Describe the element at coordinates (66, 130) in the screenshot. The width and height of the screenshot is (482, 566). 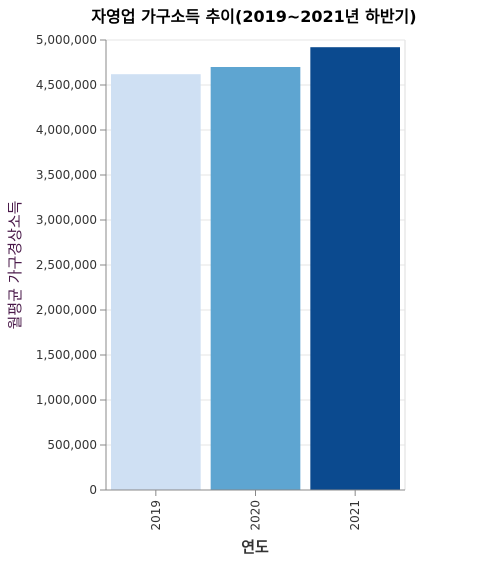
I see `y-tick-label: 4,000,000` at that location.